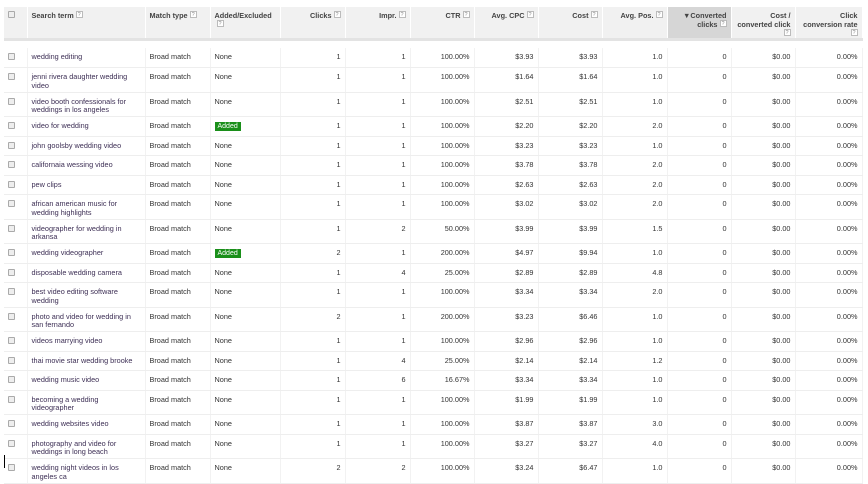 The height and width of the screenshot is (484, 868). Describe the element at coordinates (829, 24) in the screenshot. I see `column-header-click-conversion-rate: Click conversion rate?` at that location.